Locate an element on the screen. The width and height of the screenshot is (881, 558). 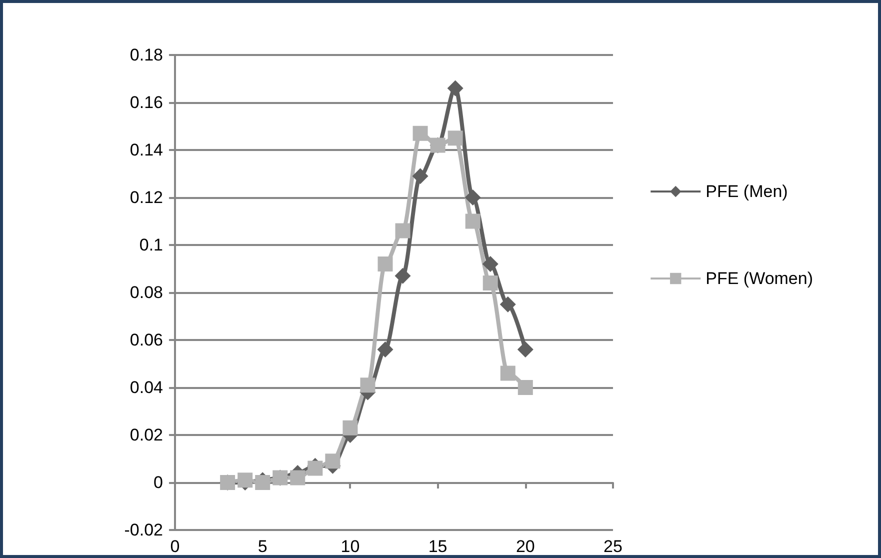
y-tick-label: 0.12 is located at coordinates (146, 197).